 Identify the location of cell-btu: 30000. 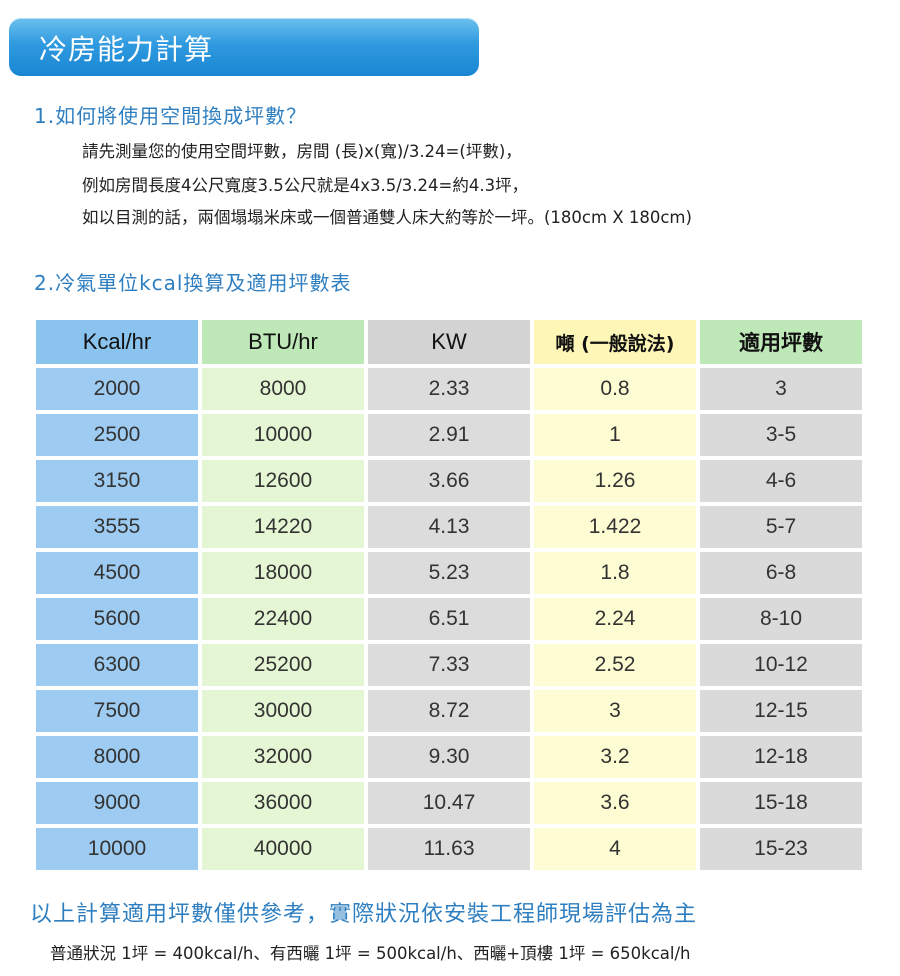
(283, 711).